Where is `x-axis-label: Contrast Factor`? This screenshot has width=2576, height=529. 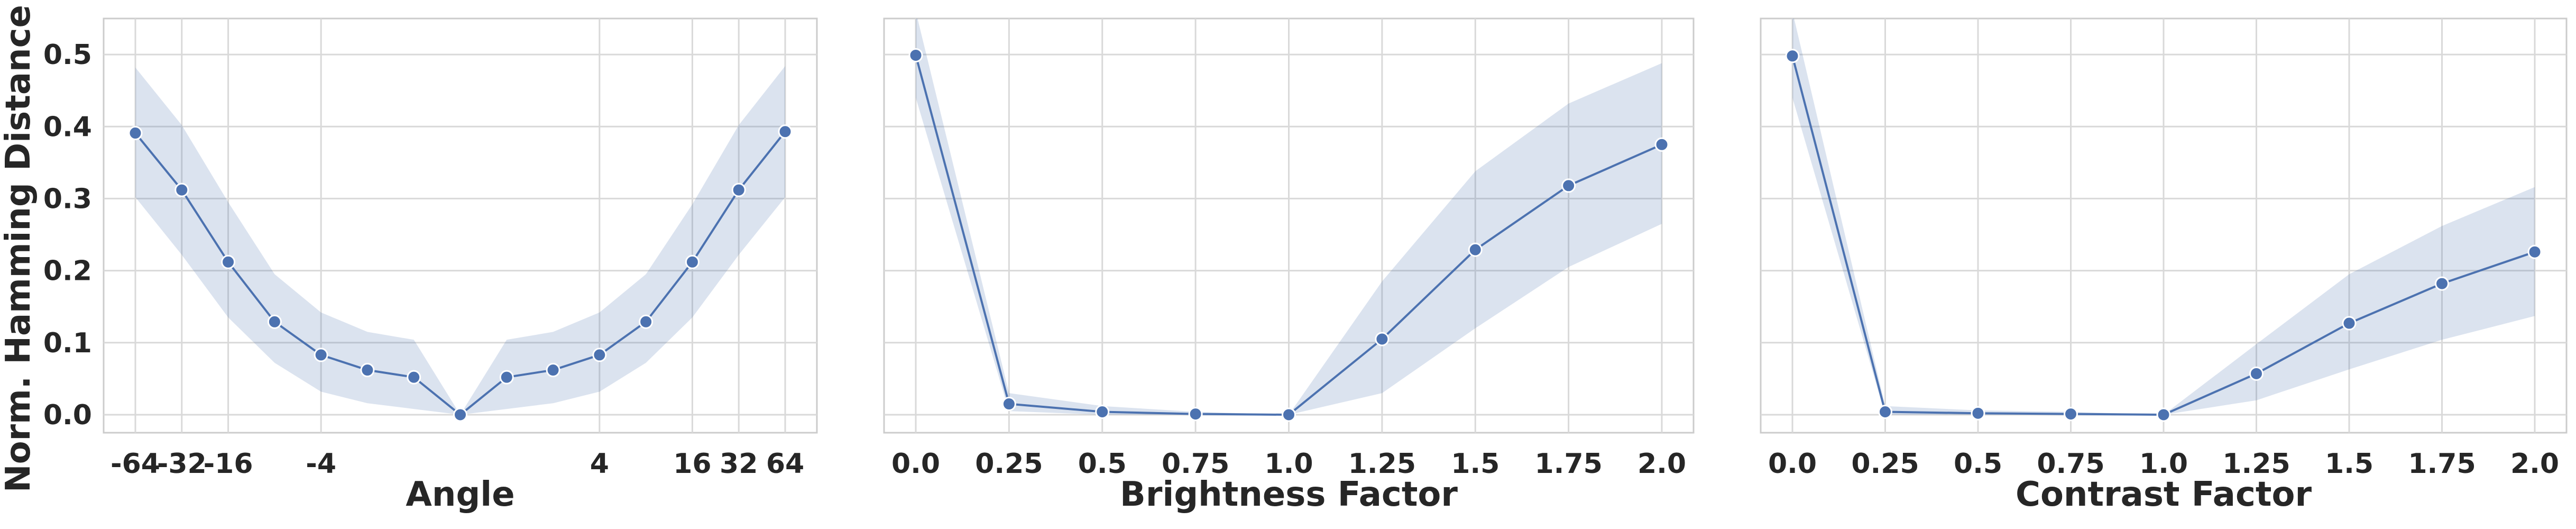
x-axis-label: Contrast Factor is located at coordinates (2164, 495).